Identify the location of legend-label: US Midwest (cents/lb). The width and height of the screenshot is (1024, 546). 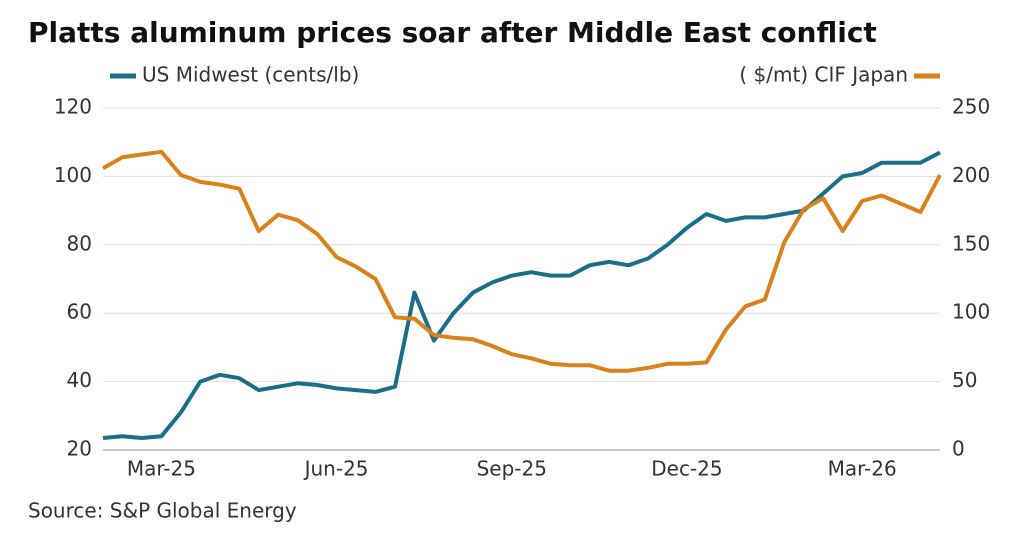
(250, 75).